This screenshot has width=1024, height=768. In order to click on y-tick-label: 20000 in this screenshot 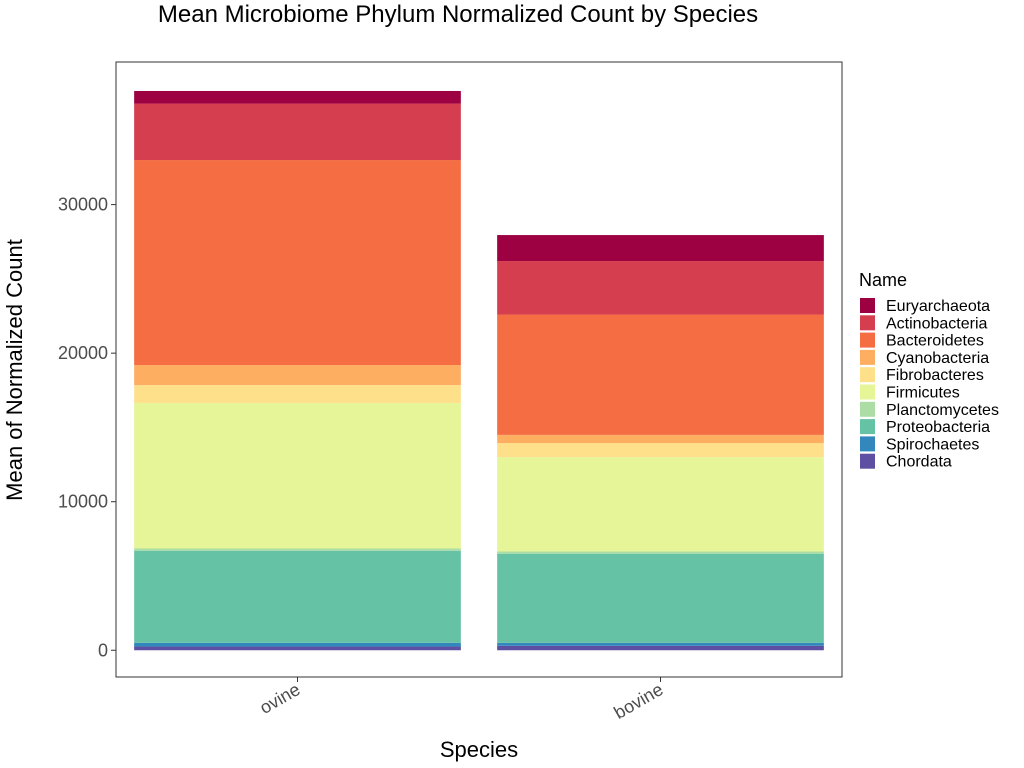, I will do `click(83, 353)`.